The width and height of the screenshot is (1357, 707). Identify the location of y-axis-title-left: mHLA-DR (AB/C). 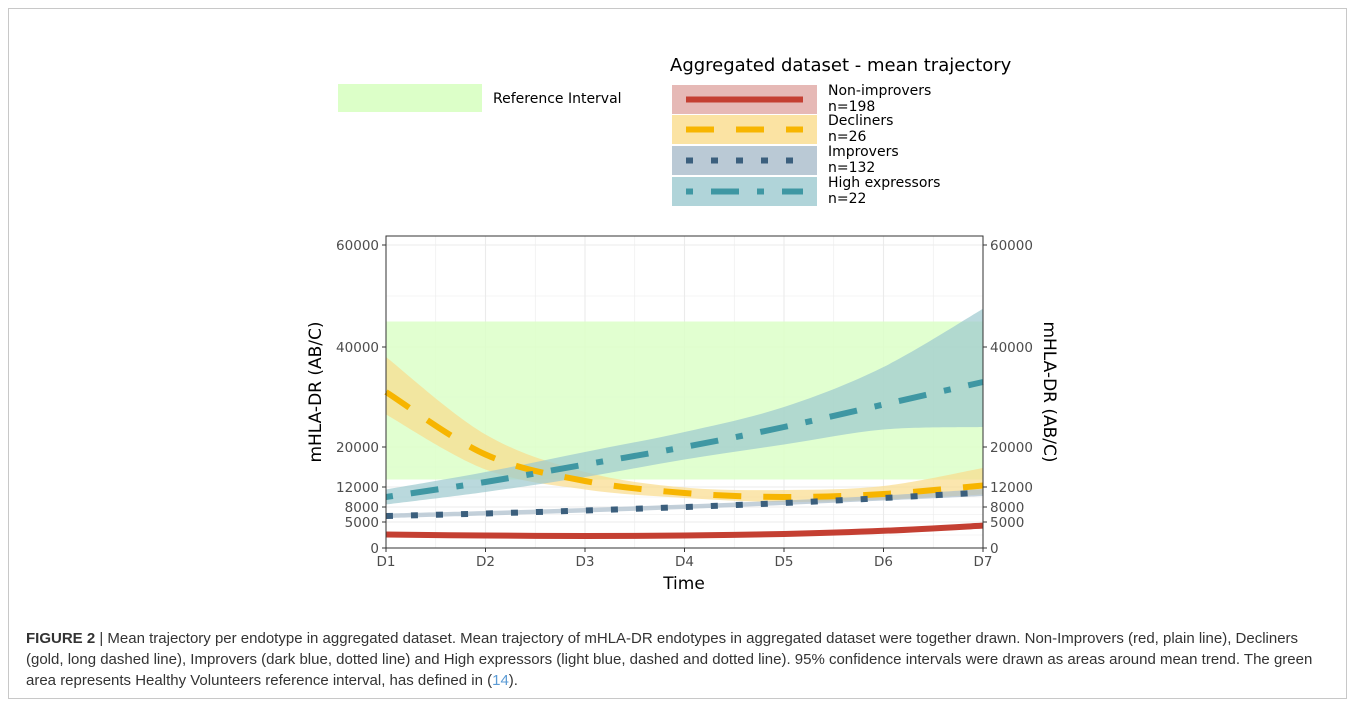
(316, 391).